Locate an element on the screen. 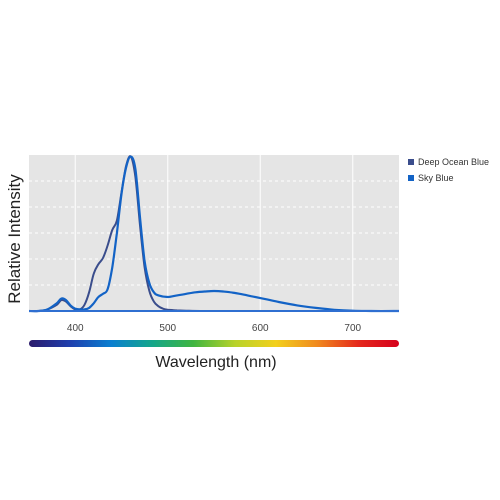 The height and width of the screenshot is (500, 500). x-tick-labels: 400 500 600 700 is located at coordinates (214, 328).